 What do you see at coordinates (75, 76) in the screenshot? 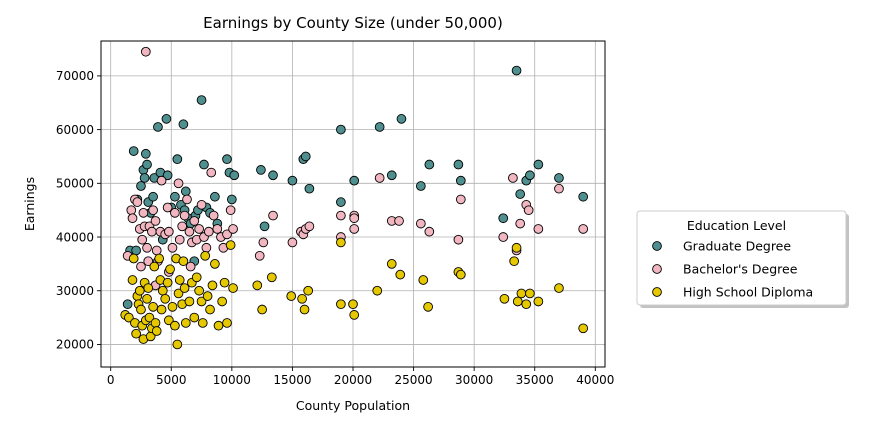
I see `y-tick-label: 70000` at bounding box center [75, 76].